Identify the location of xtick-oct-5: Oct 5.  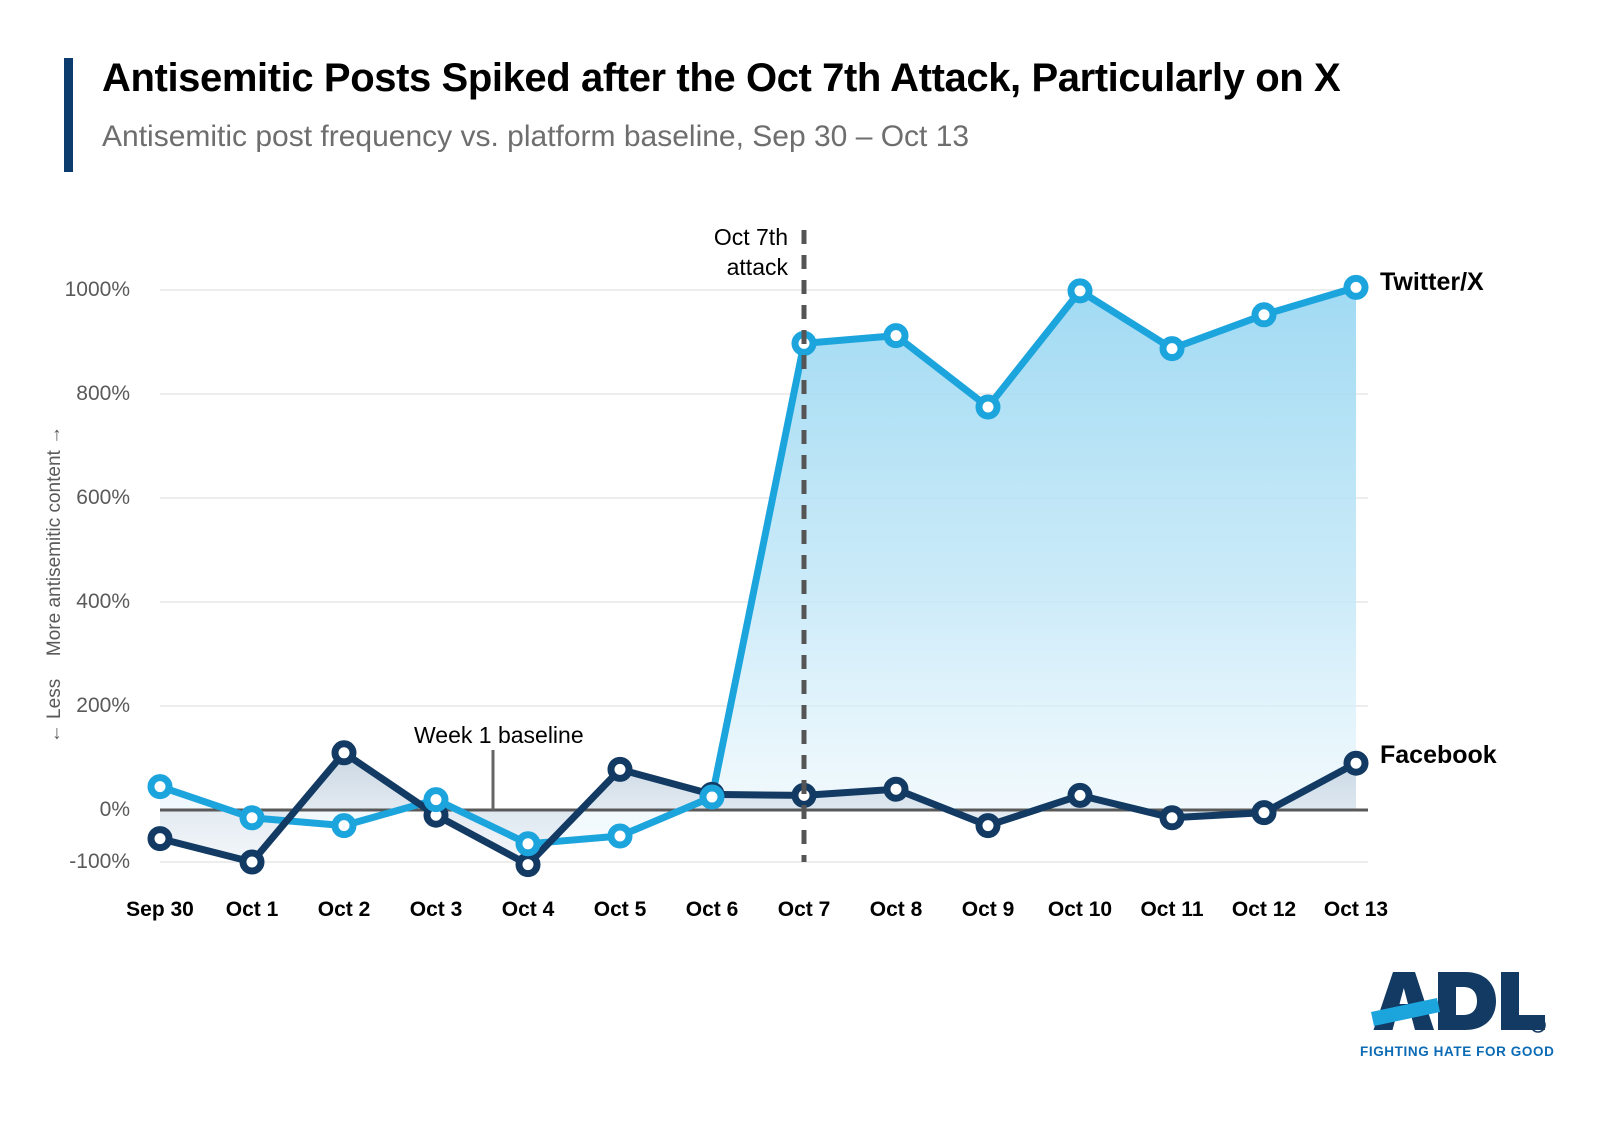
(620, 909).